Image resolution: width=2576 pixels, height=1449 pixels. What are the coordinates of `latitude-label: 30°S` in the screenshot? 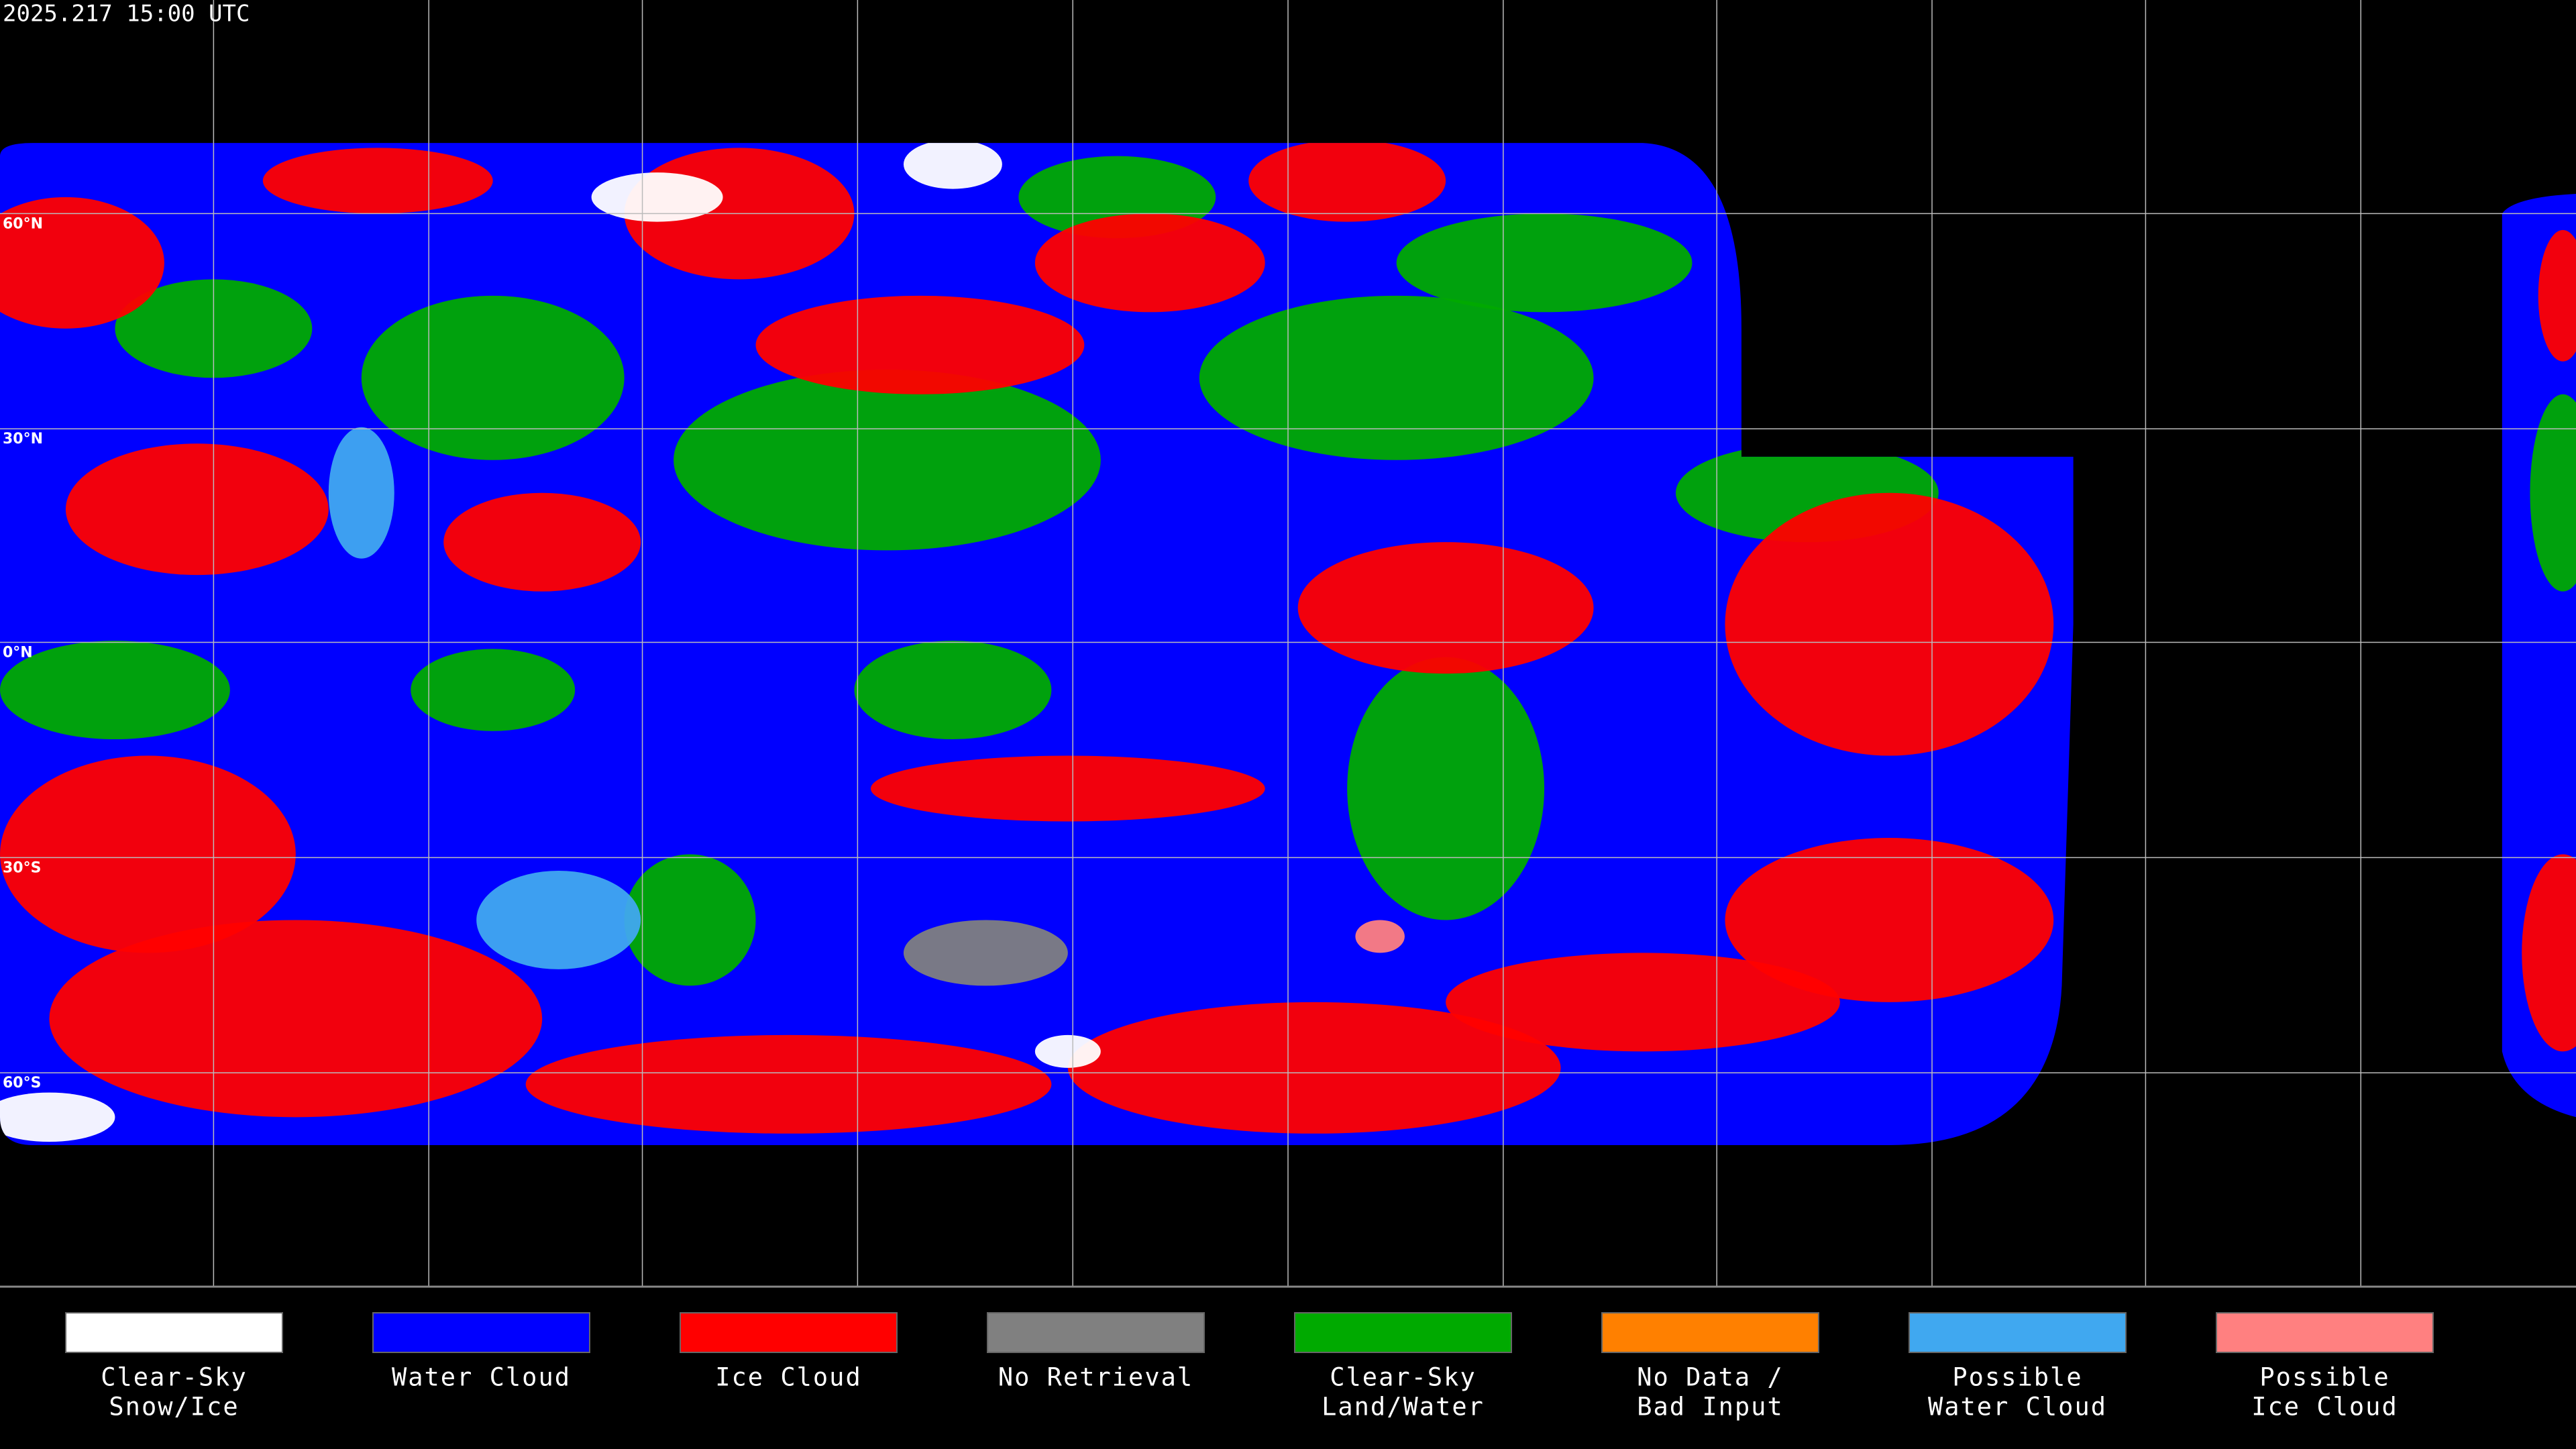 It's located at (22, 867).